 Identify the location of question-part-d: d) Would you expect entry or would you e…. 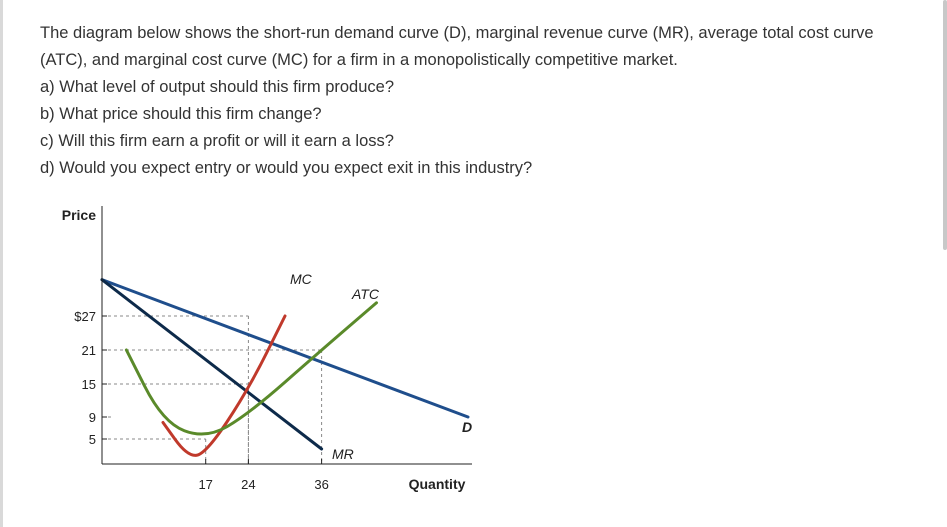
(286, 168).